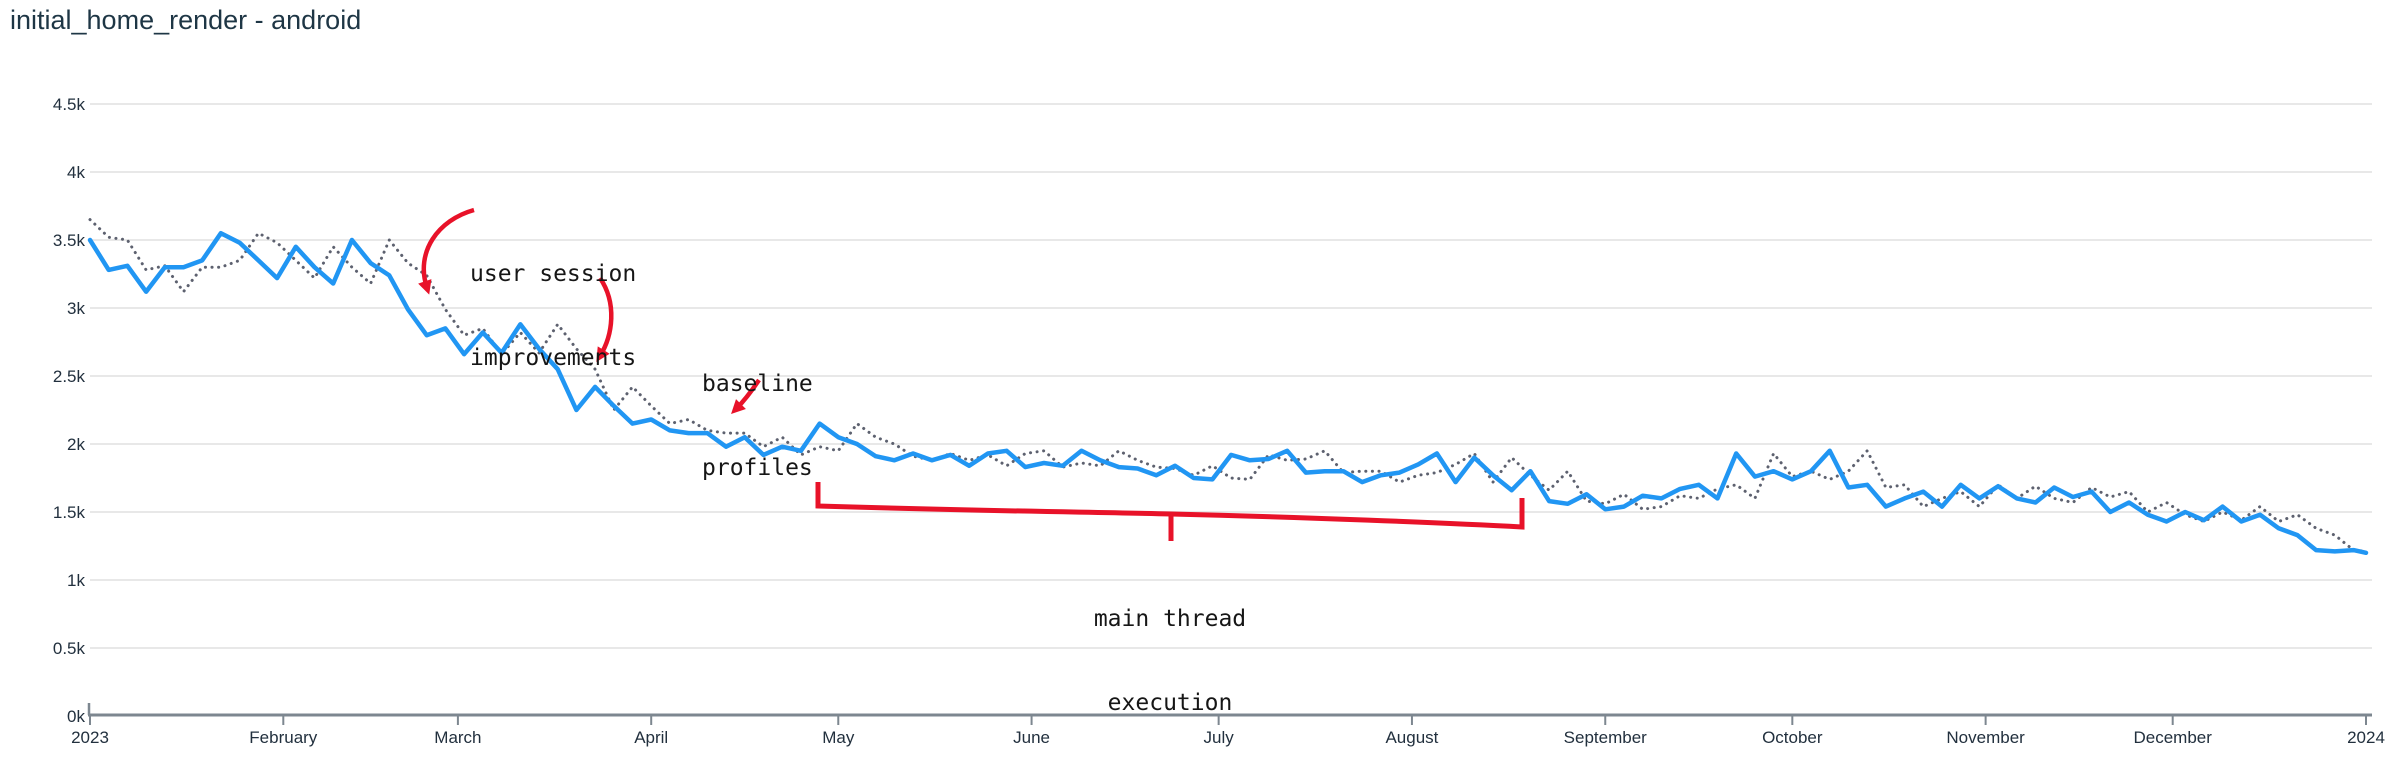 Image resolution: width=2394 pixels, height=758 pixels. Describe the element at coordinates (186, 20) in the screenshot. I see `page-title: initial_home_render - android` at that location.